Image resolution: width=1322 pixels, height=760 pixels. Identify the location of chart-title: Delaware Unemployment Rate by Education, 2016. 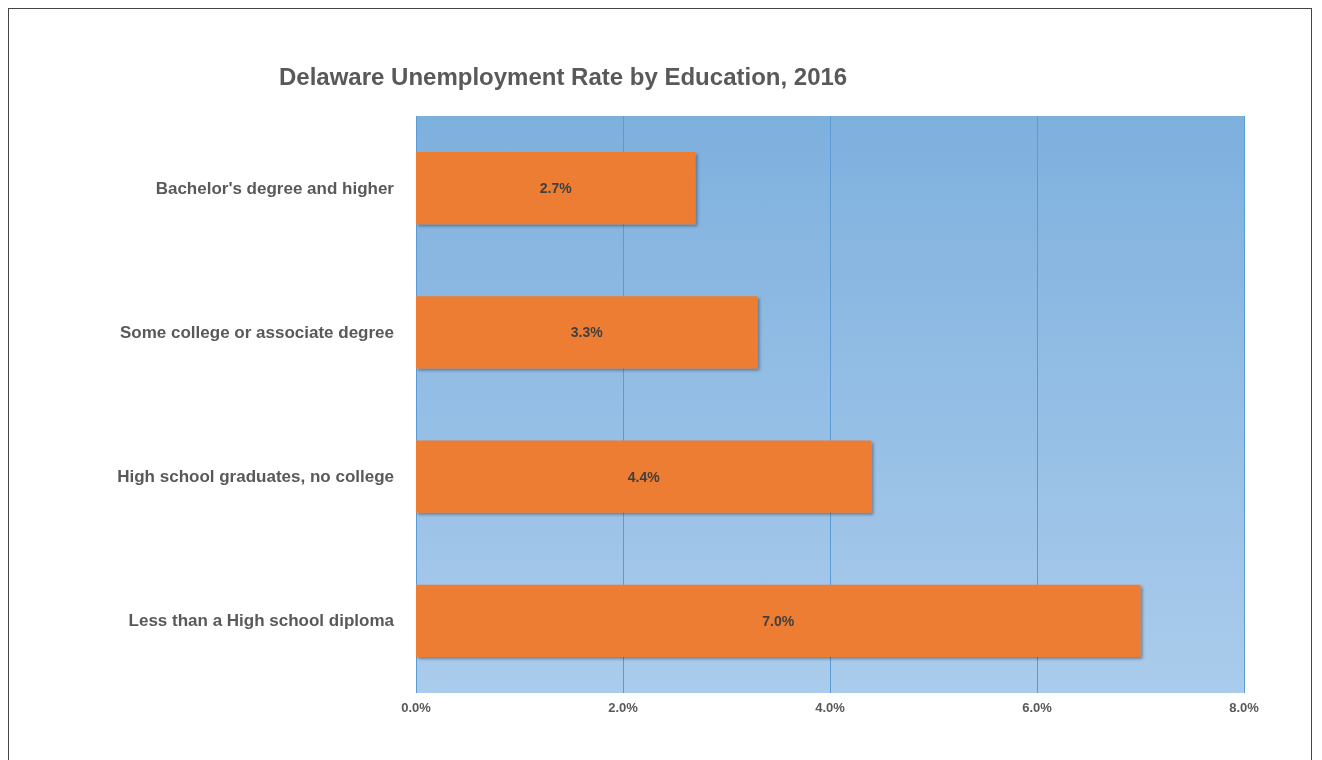
(563, 76).